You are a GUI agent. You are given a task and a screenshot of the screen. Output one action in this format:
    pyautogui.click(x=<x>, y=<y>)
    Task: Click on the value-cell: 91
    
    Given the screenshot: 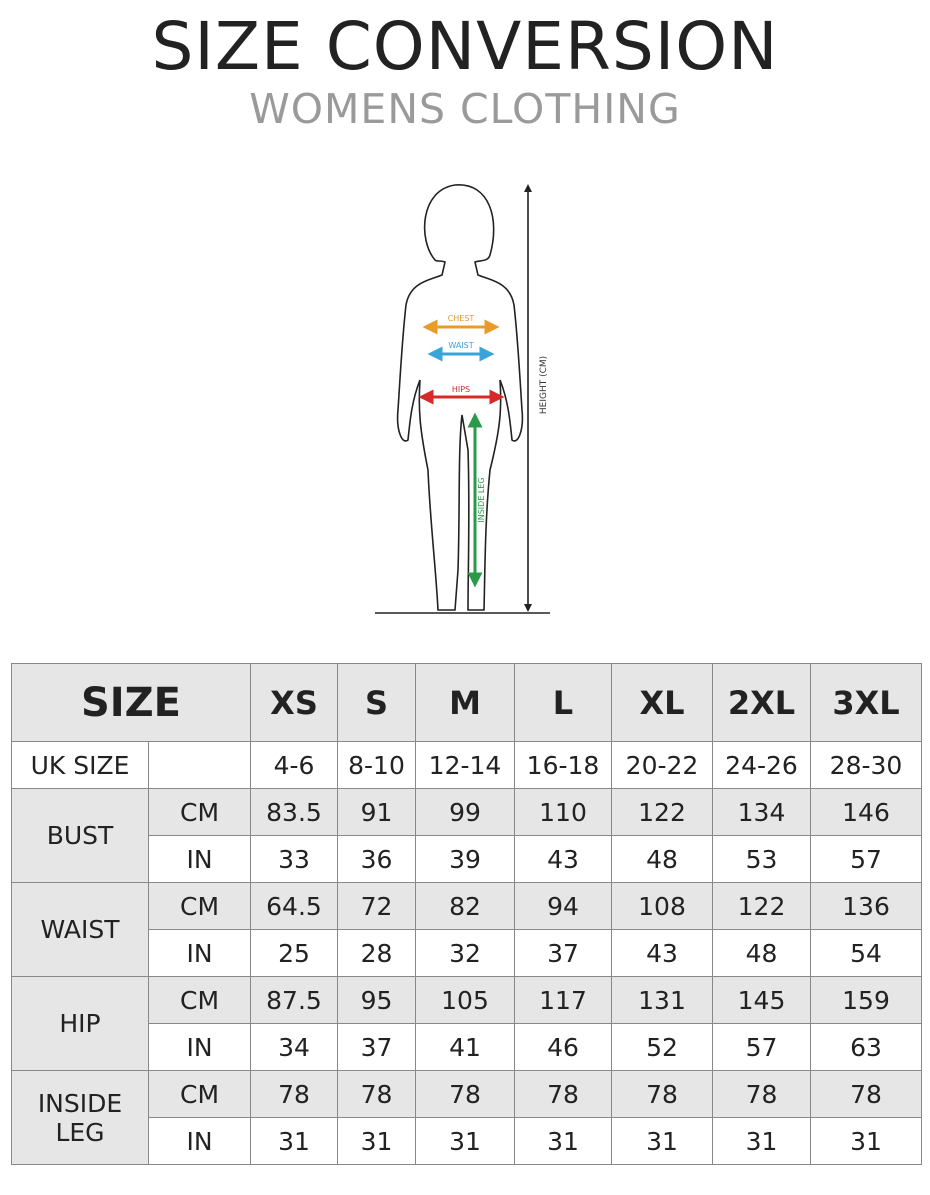 What is the action you would take?
    pyautogui.click(x=376, y=812)
    